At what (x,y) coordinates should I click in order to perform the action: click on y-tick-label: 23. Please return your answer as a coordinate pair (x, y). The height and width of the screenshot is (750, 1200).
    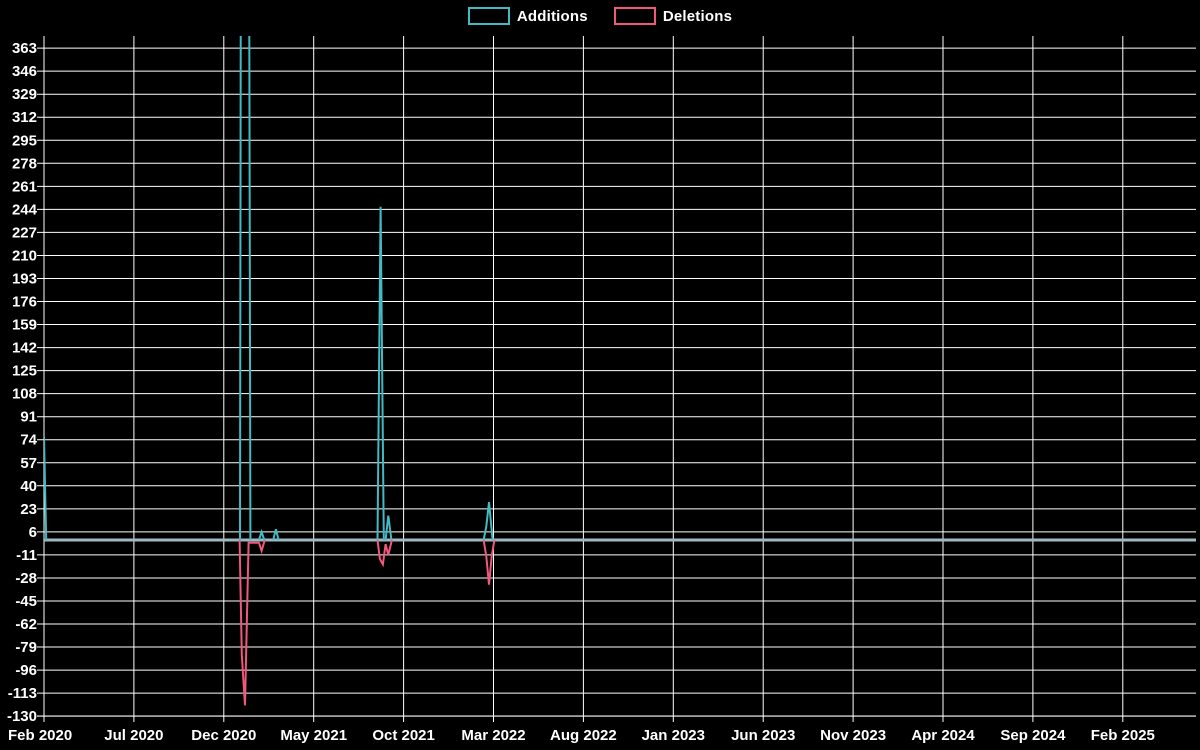
    Looking at the image, I should click on (28, 509).